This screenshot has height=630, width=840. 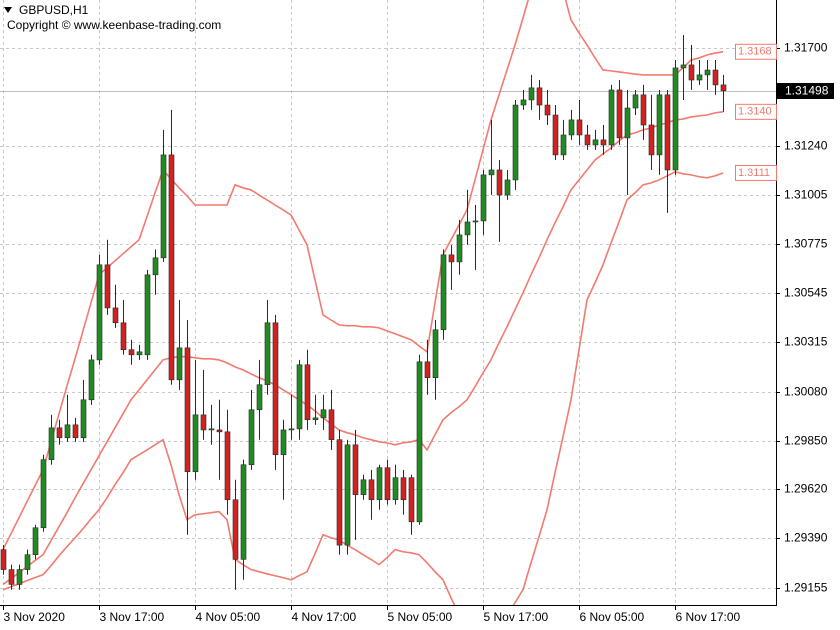 I want to click on x-tick-label: 5 Nov 17:00, so click(x=516, y=617).